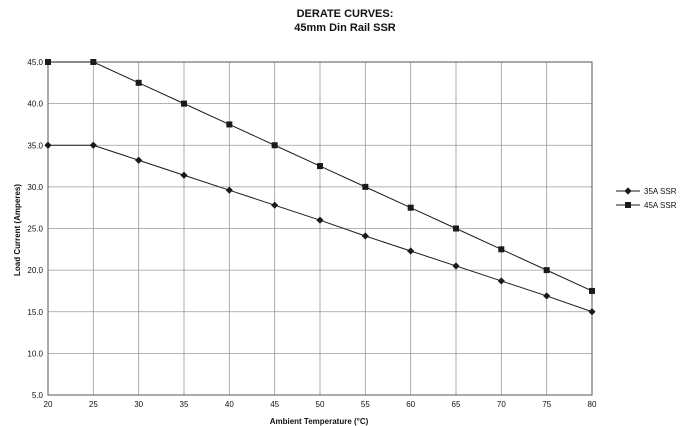 The width and height of the screenshot is (686, 426). Describe the element at coordinates (345, 14) in the screenshot. I see `chart-title: DERATE CURVES:` at that location.